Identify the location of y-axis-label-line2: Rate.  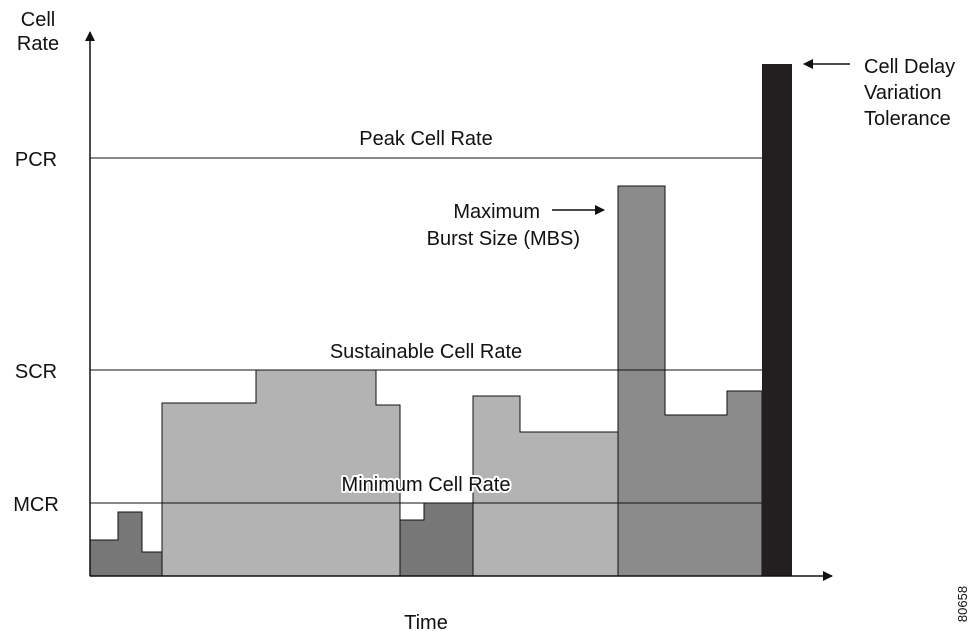
(38, 44).